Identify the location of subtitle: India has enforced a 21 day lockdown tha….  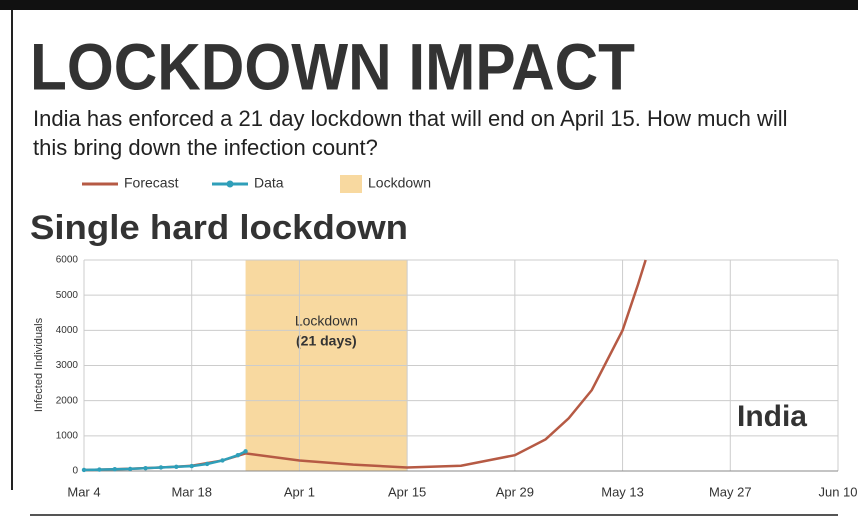
(410, 133).